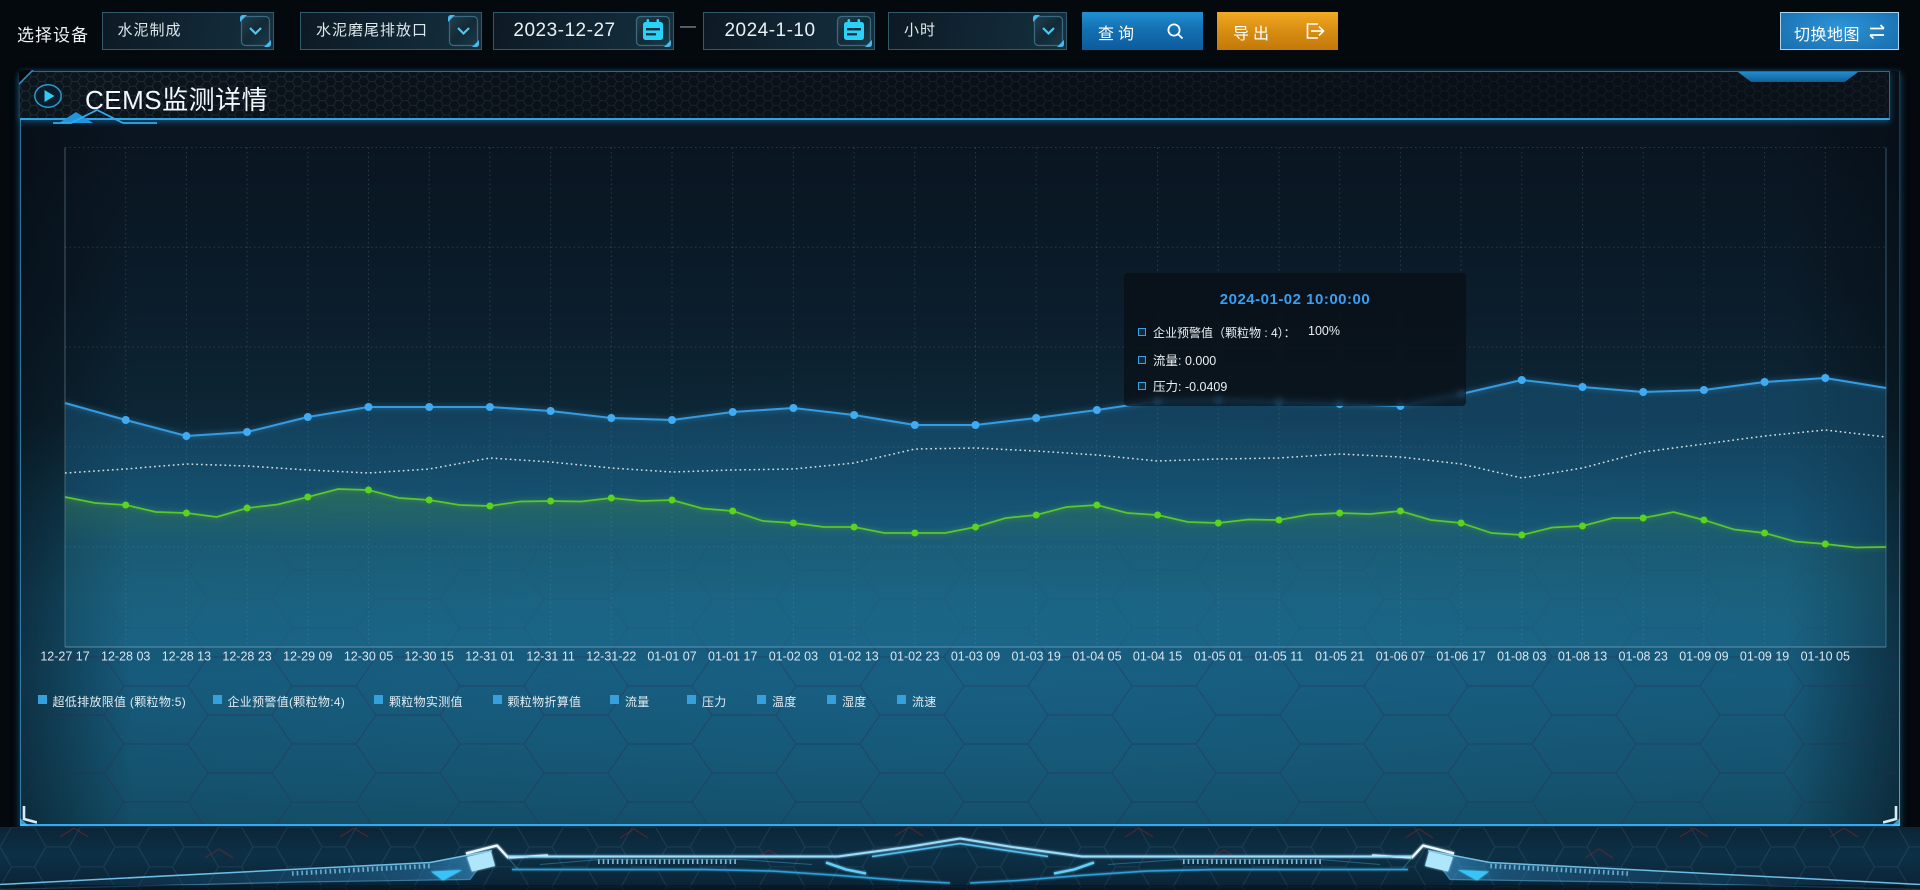 This screenshot has width=1920, height=890. I want to click on svg-text: 01-06 07, so click(1400, 657).